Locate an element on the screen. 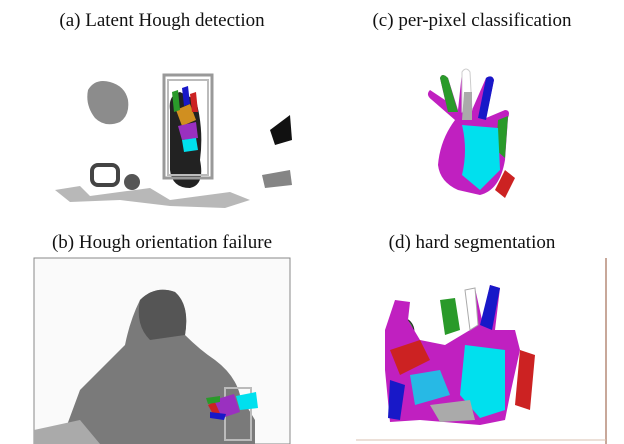  caption: (a) Latent Hough detection is located at coordinates (162, 20).